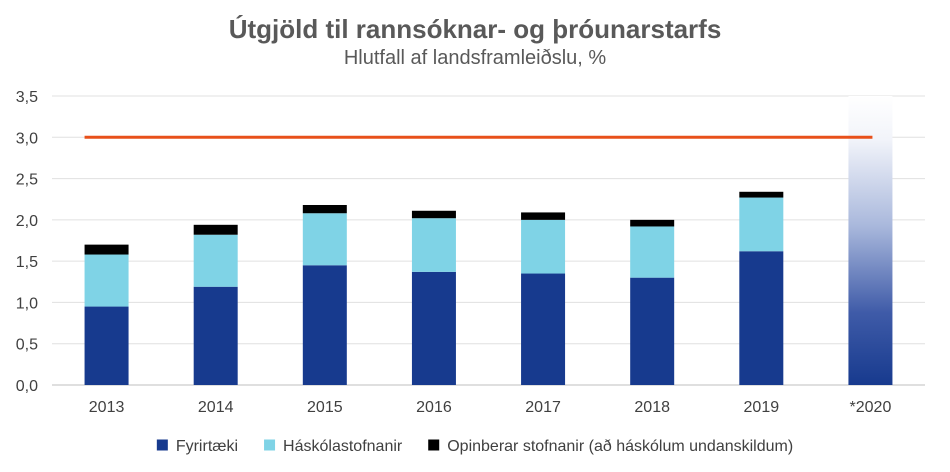  I want to click on x-axis-ticks: 2013 2014 2015 2016 2017 2018 2019 *2020, so click(490, 407).